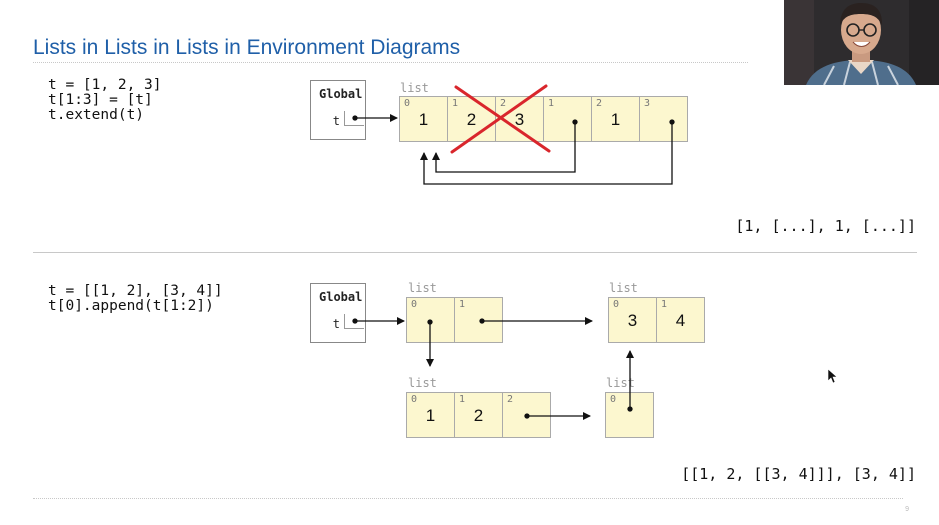 The image size is (939, 525). I want to click on top-result: [1, [...], 1, [...]], so click(825, 226).